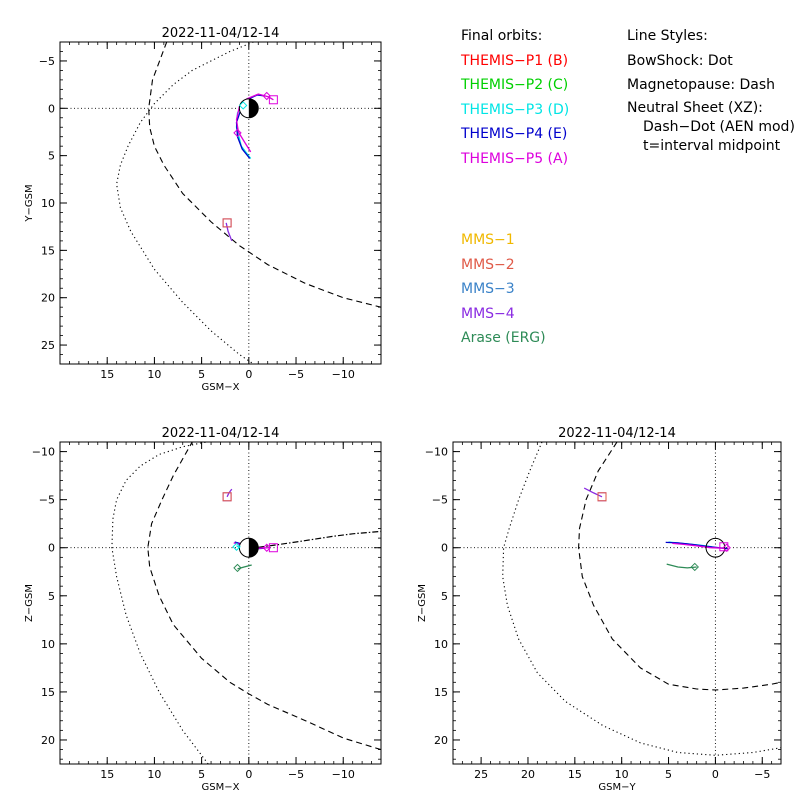 This screenshot has height=800, width=800. I want to click on legend-mms-1: MMS−1, so click(488, 240).